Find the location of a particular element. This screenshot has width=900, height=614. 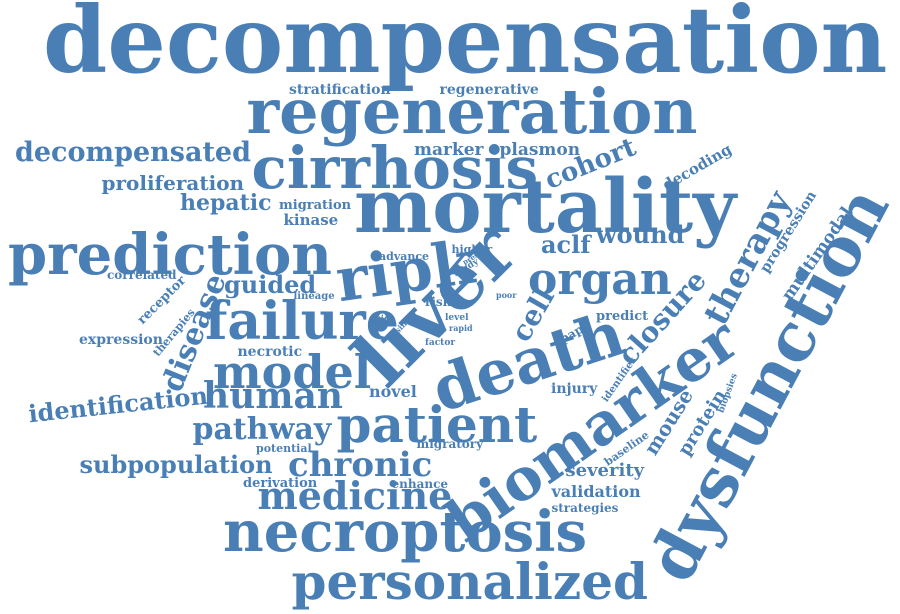

word: subpopulation is located at coordinates (176, 464).